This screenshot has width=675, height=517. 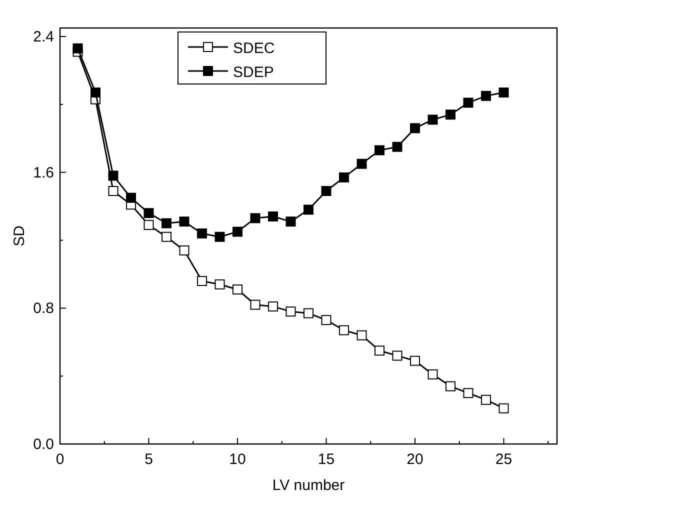 What do you see at coordinates (43, 37) in the screenshot?
I see `y-tick-label: 2.4` at bounding box center [43, 37].